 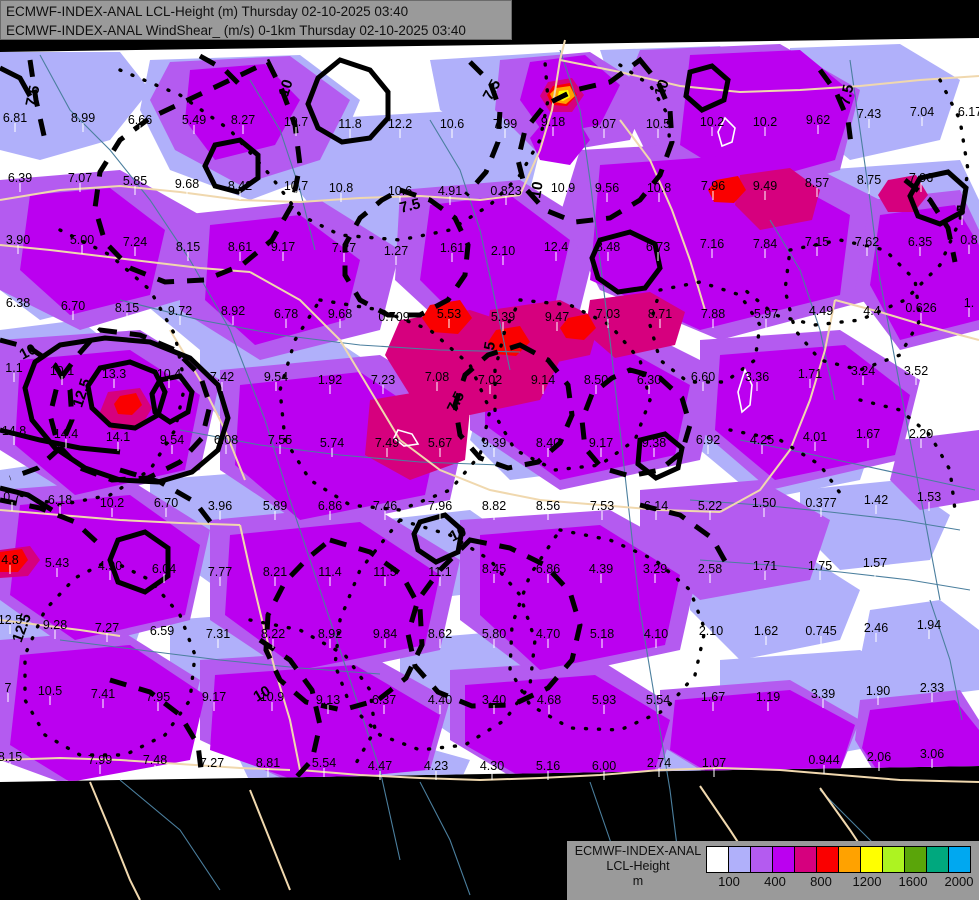 What do you see at coordinates (638, 866) in the screenshot?
I see `colorbar-caption: ECMWF-INDEX-ANAL LCL-Height m` at bounding box center [638, 866].